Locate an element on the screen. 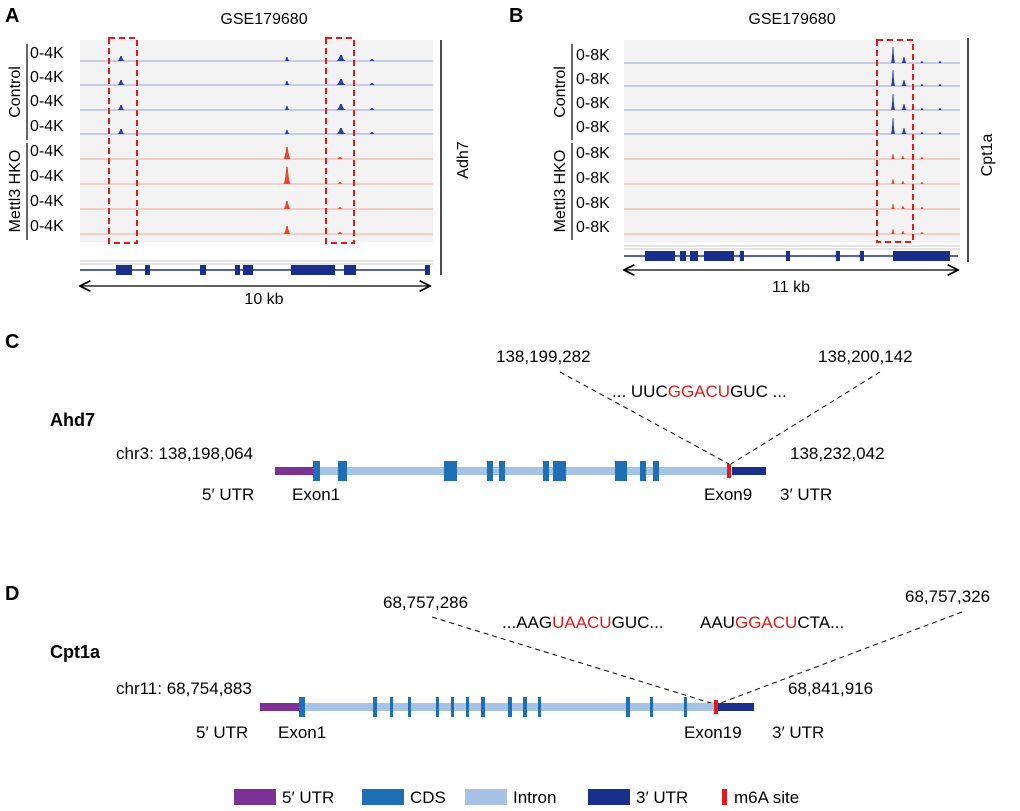  panel-c-utr3-label: 3′ UTR is located at coordinates (806, 494).